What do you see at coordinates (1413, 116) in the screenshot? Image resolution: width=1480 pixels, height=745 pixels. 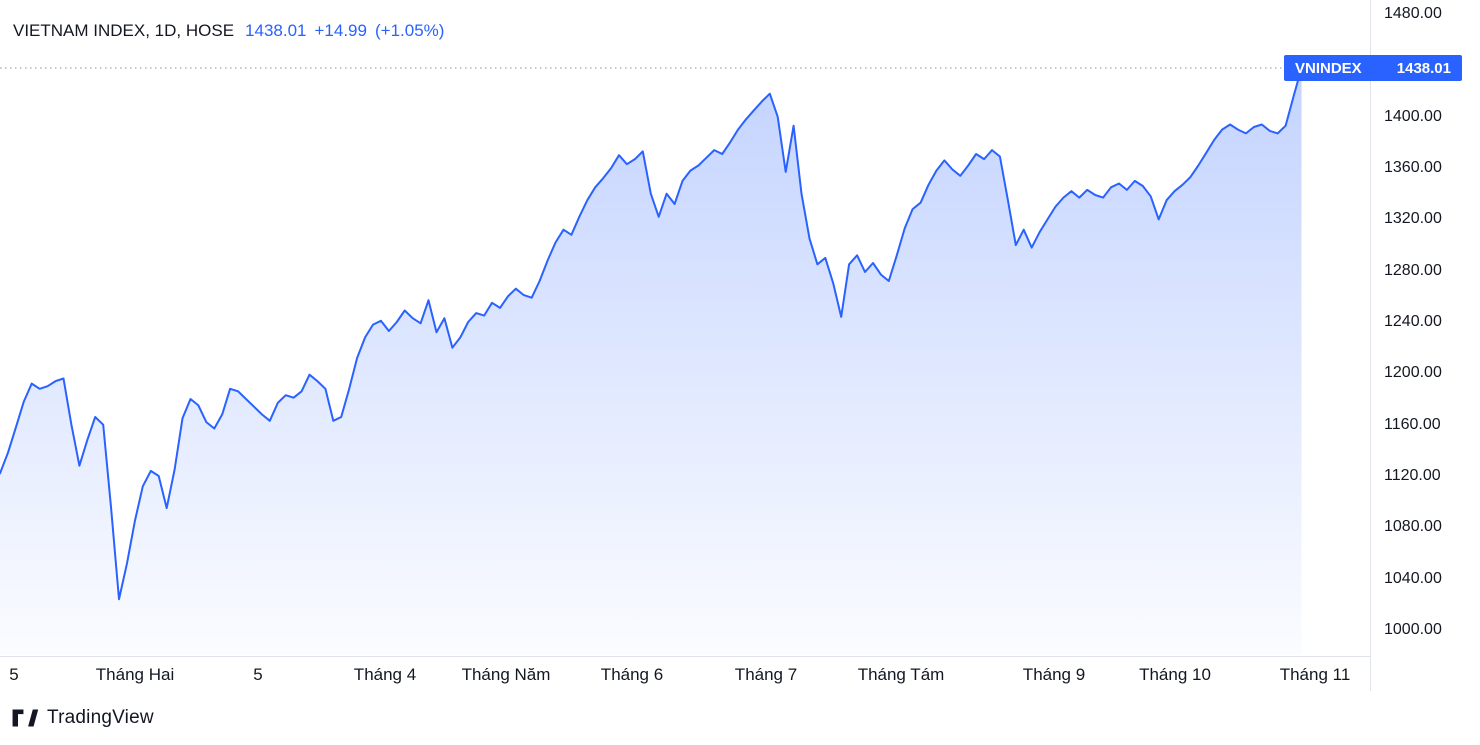 I see `price-tick-label: 1400.00` at bounding box center [1413, 116].